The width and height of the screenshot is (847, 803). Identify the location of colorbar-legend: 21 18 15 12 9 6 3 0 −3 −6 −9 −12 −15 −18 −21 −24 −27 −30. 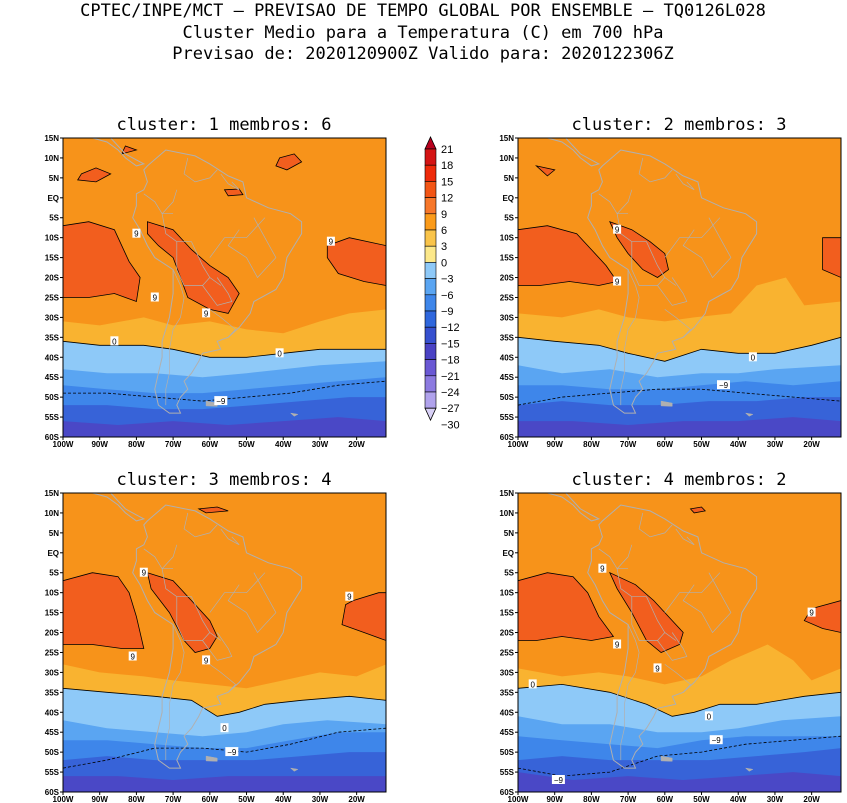
(442, 283).